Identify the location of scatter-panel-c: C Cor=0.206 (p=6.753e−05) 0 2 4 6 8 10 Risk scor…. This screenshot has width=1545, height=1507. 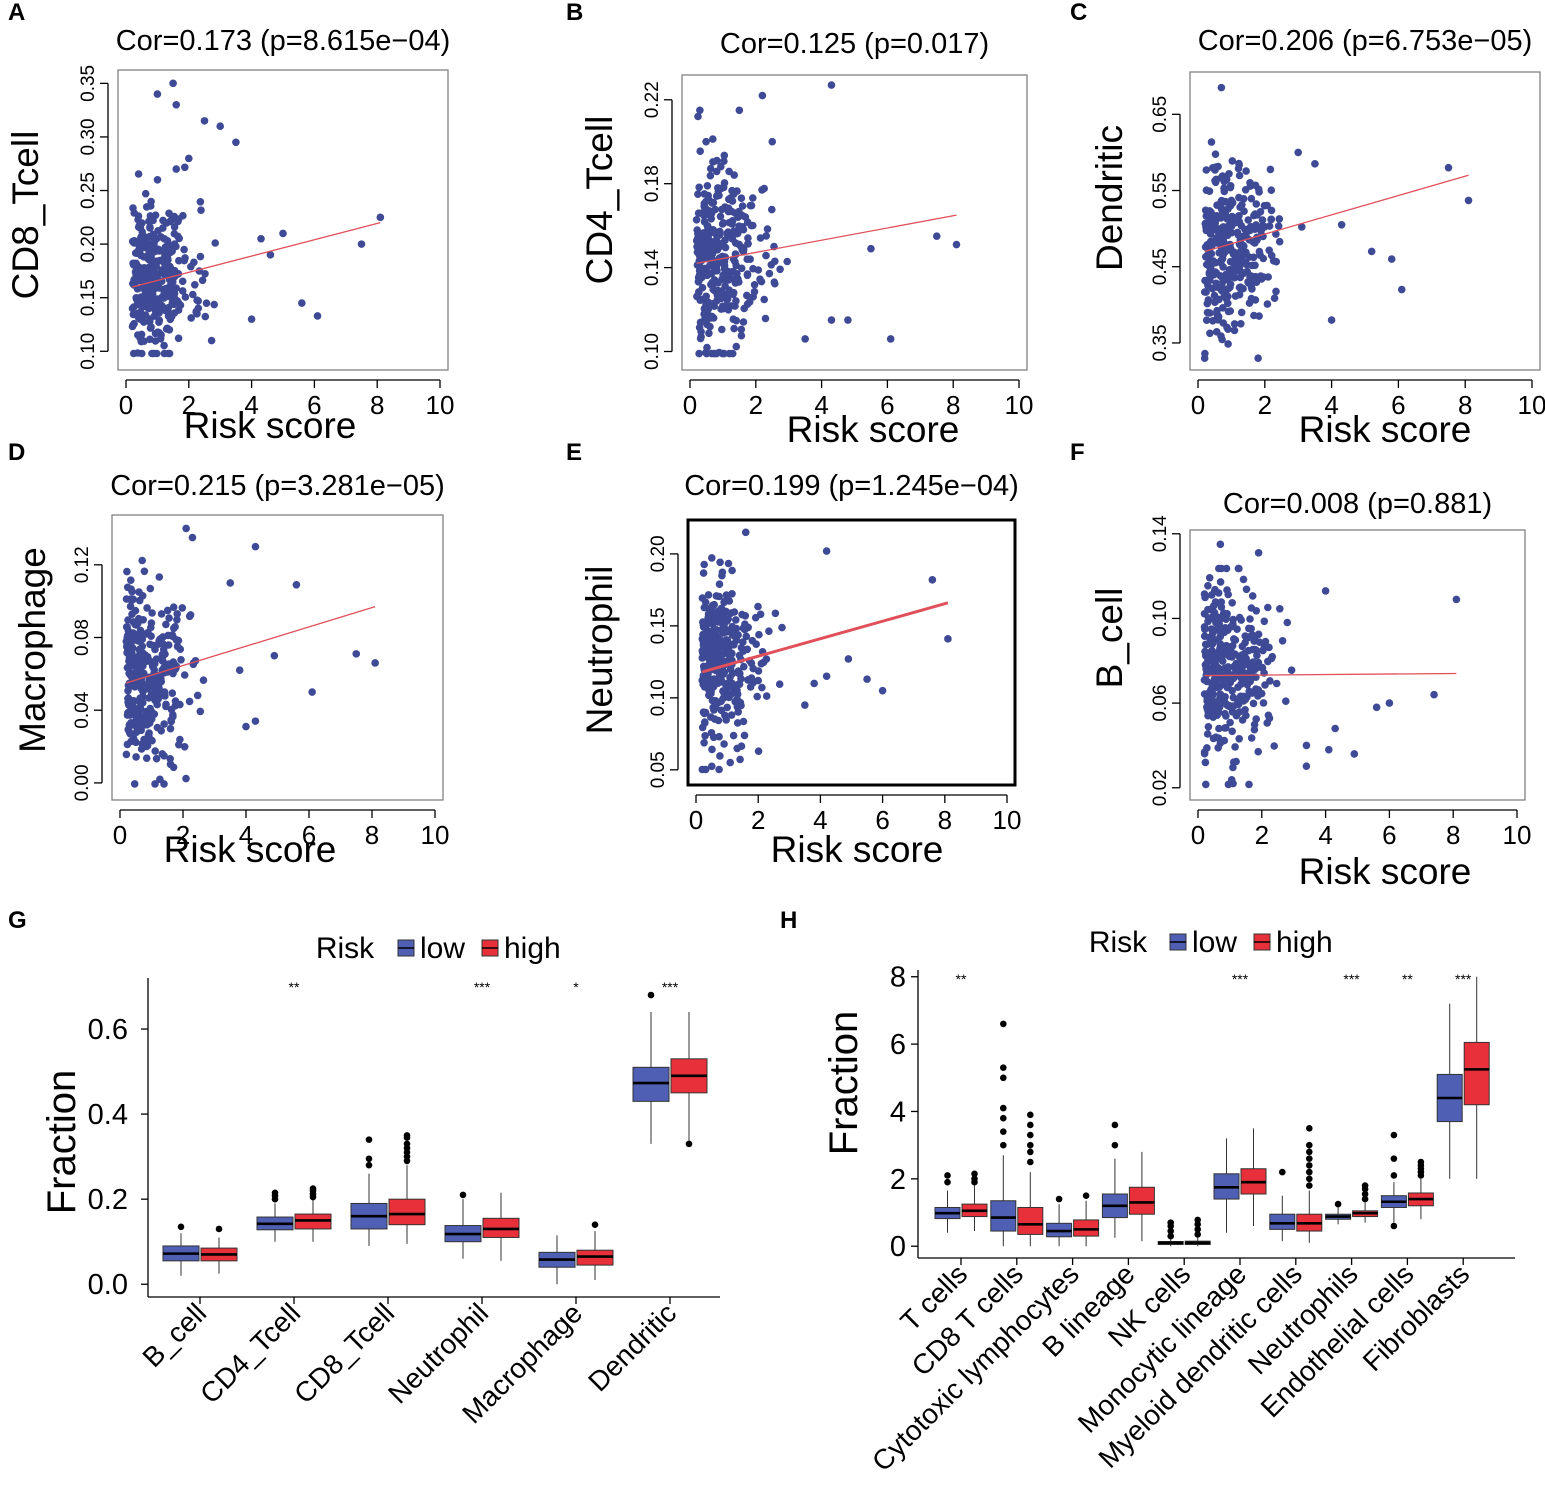
(1307, 225).